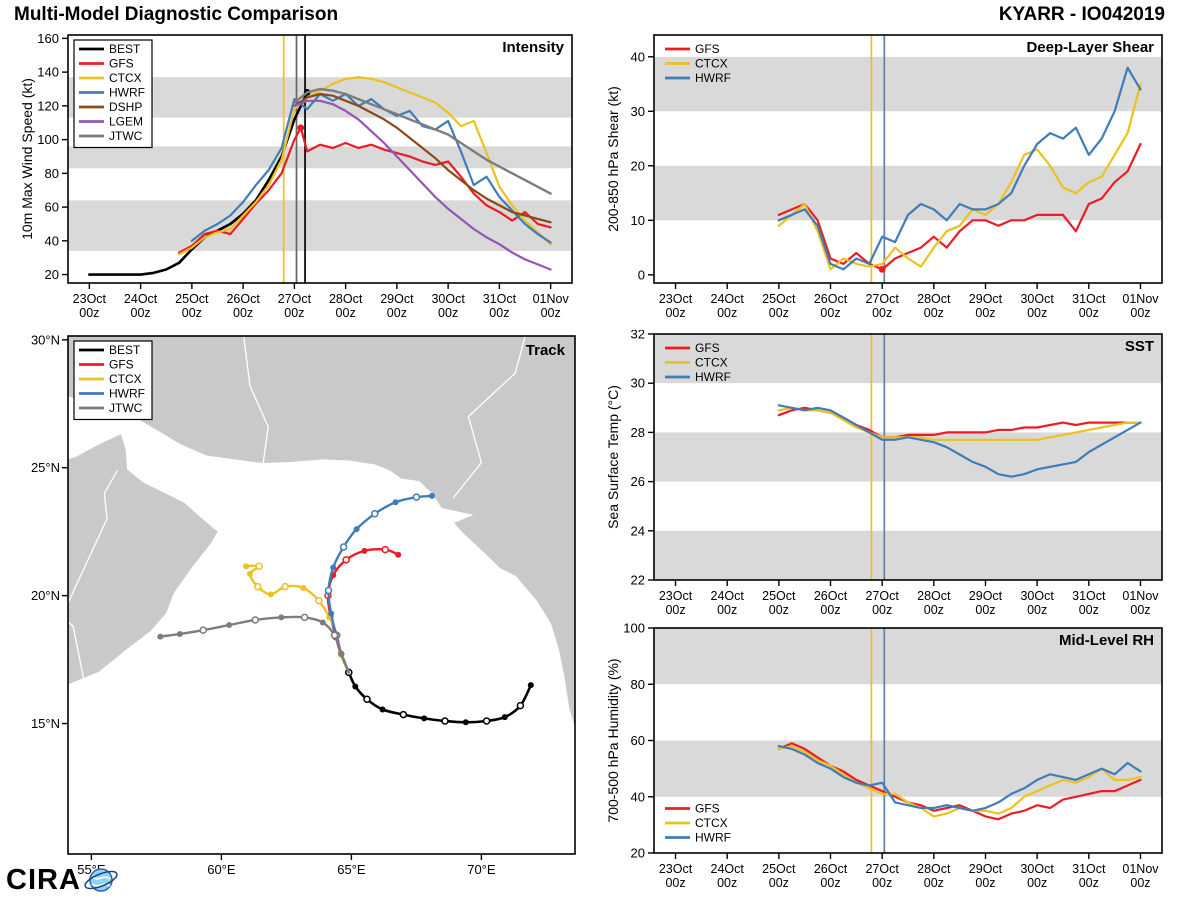  What do you see at coordinates (27, 159) in the screenshot?
I see `svg-text: 10m Max Wind Speed (kt)` at bounding box center [27, 159].